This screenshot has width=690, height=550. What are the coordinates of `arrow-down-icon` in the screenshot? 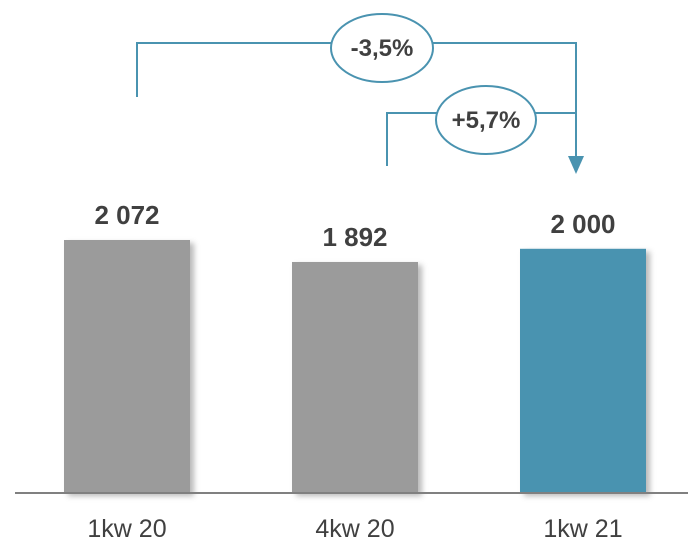 It's located at (576, 165).